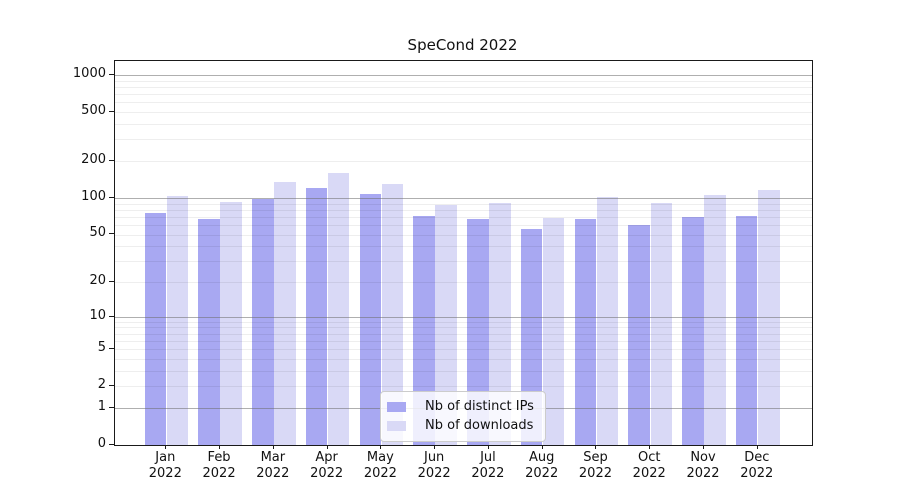 This screenshot has width=900, height=500. Describe the element at coordinates (693, 330) in the screenshot. I see `bar-distinct-ips-nov` at that location.